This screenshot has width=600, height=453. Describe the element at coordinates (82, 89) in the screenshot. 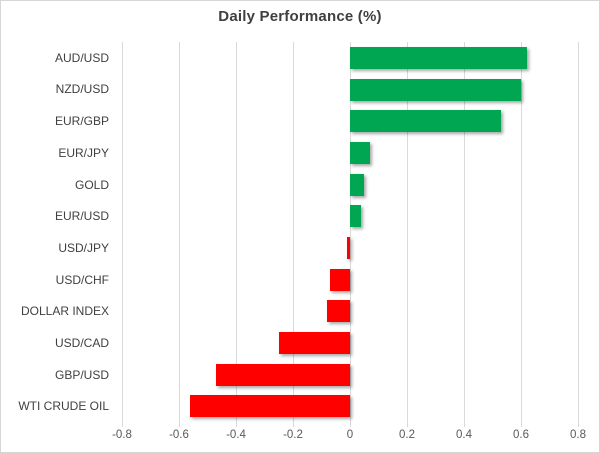

I see `category-label: NZD/USD` at that location.